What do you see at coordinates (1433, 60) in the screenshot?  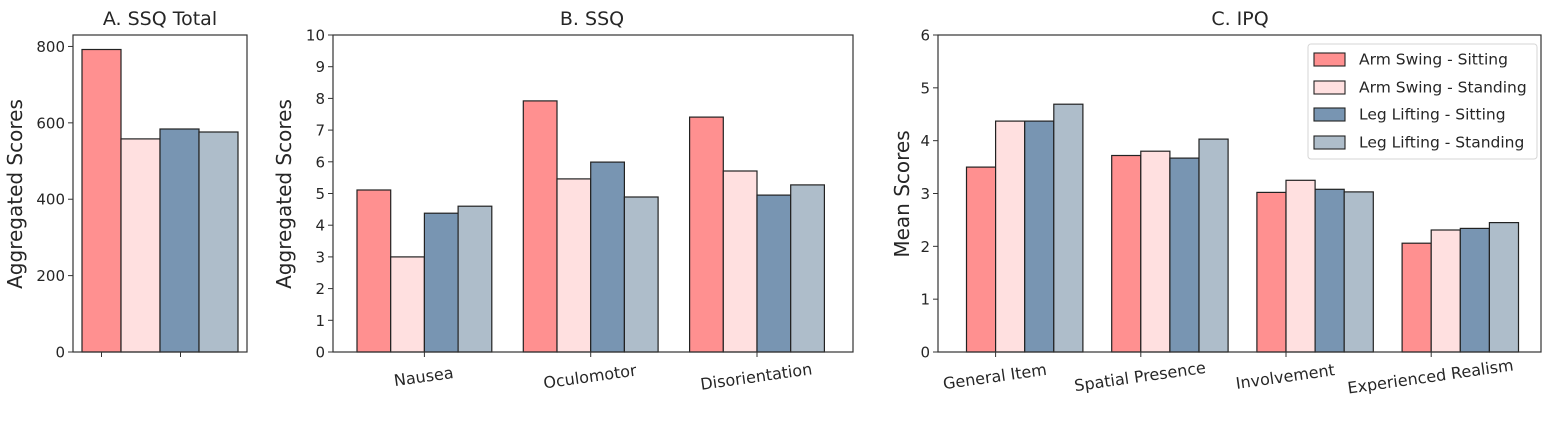 I see `legend-label: Arm Swing - Sitting` at bounding box center [1433, 60].